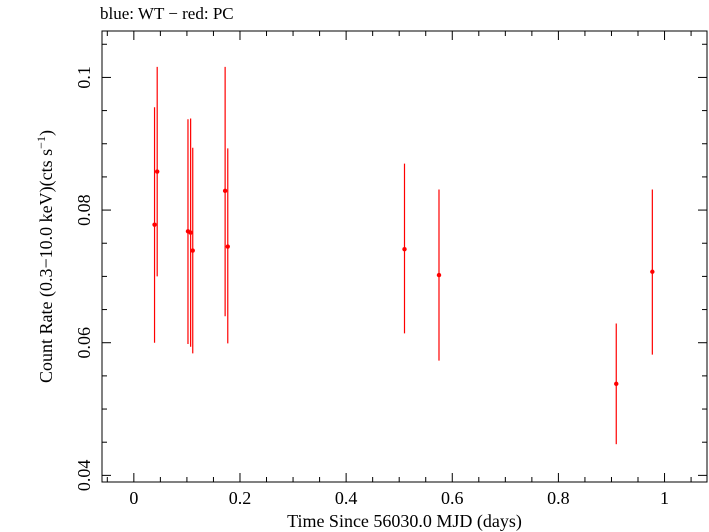 The image size is (709, 532). I want to click on x-tick-label: 0.4, so click(346, 498).